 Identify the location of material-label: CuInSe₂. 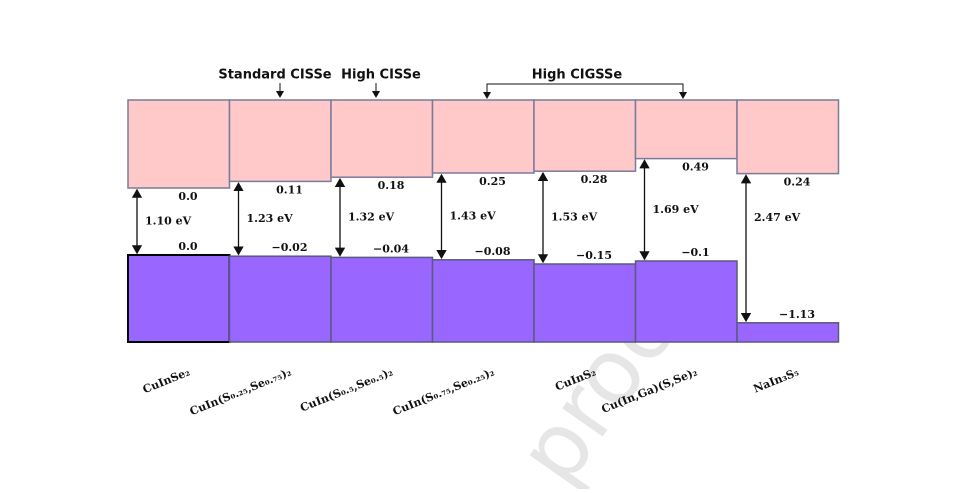
(166, 380).